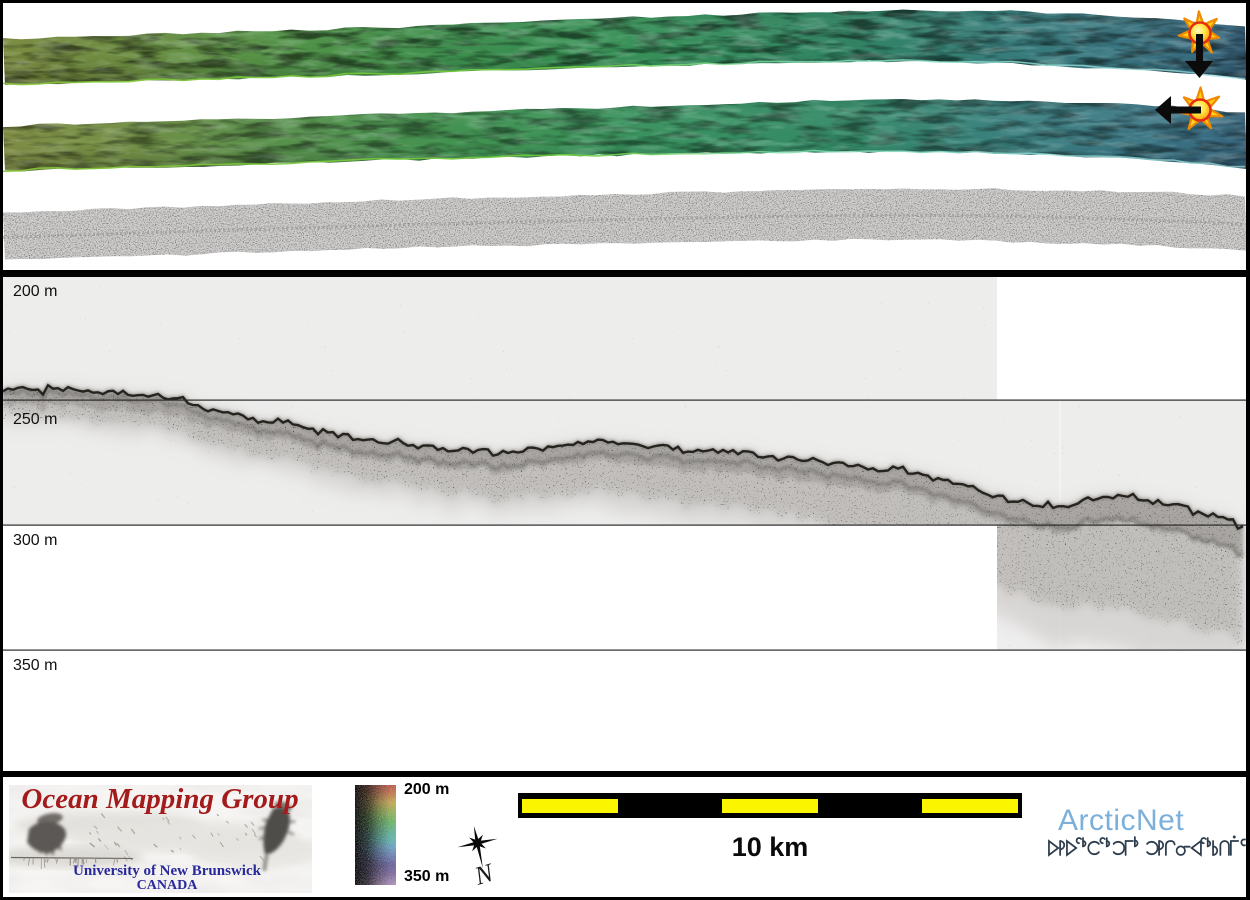 The image size is (1250, 900). Describe the element at coordinates (159, 800) in the screenshot. I see `svg-text: Ocean Mapping Group` at that location.